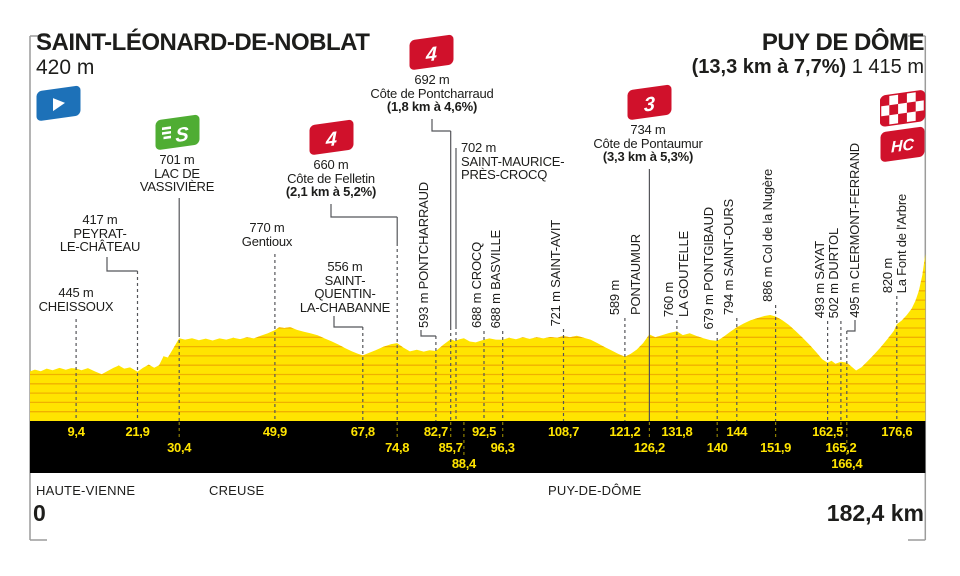 This screenshot has height=576, width=960. I want to click on waypoint-label-rotated: 589 m, so click(614, 297).